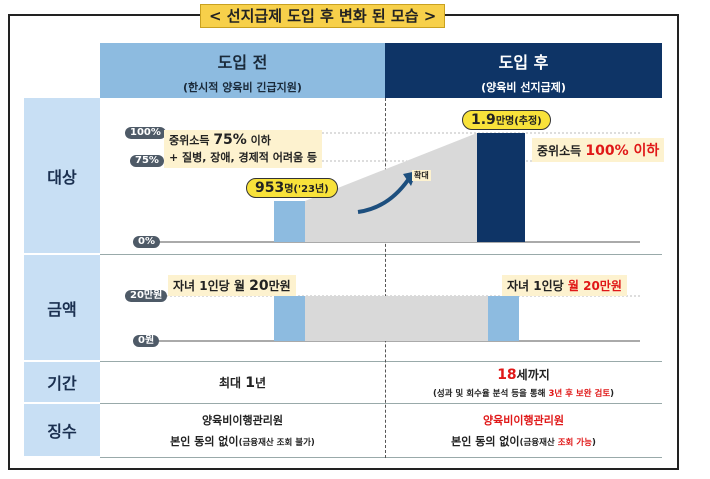 The width and height of the screenshot is (710, 479). What do you see at coordinates (421, 175) in the screenshot?
I see `expand-label: 확대` at bounding box center [421, 175].